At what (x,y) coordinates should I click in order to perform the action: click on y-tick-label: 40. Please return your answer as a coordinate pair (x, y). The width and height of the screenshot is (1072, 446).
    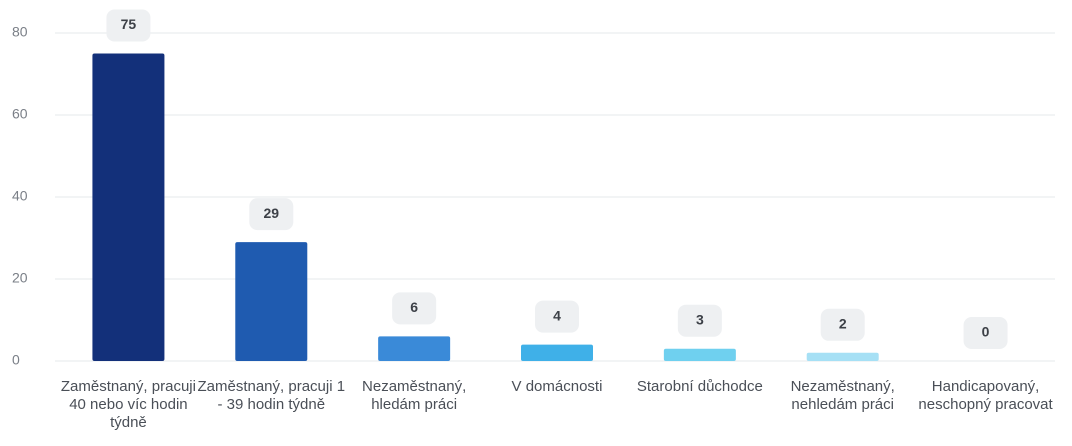
    Looking at the image, I should click on (20, 196).